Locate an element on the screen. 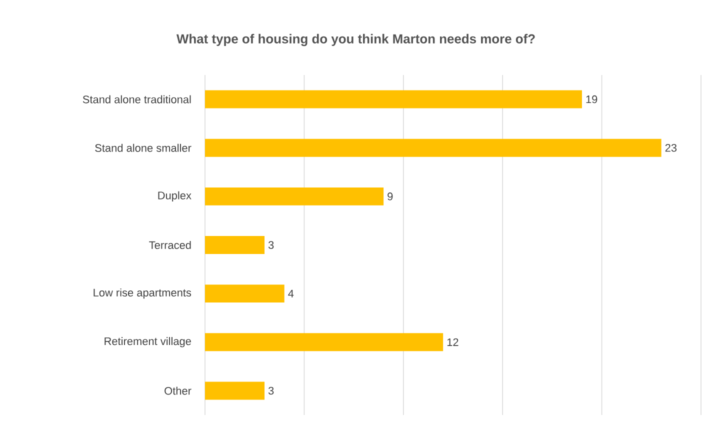 The height and width of the screenshot is (433, 713). y-tick-label: Duplex is located at coordinates (175, 196).